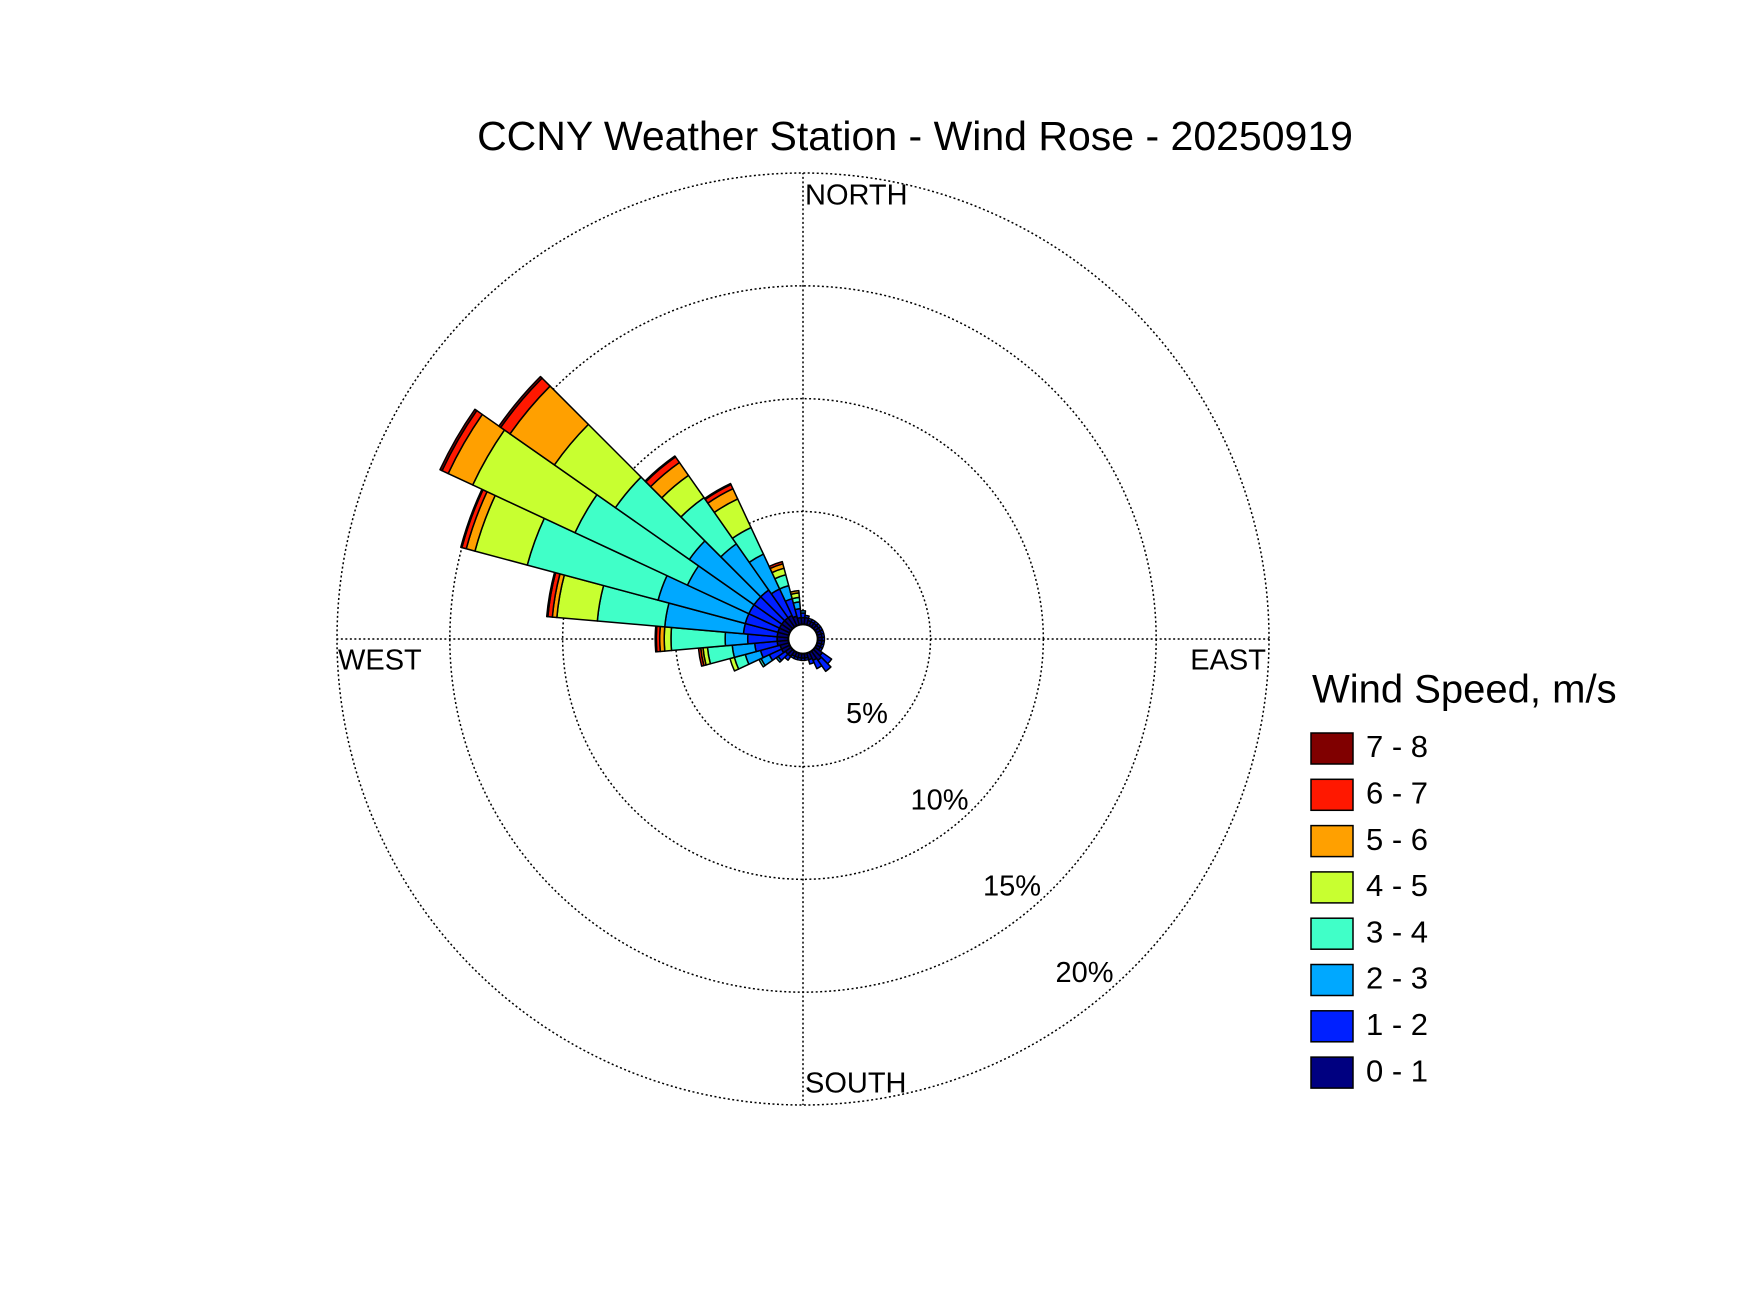 The height and width of the screenshot is (1313, 1750). What do you see at coordinates (1012, 887) in the screenshot?
I see `r-tick-label: 15%` at bounding box center [1012, 887].